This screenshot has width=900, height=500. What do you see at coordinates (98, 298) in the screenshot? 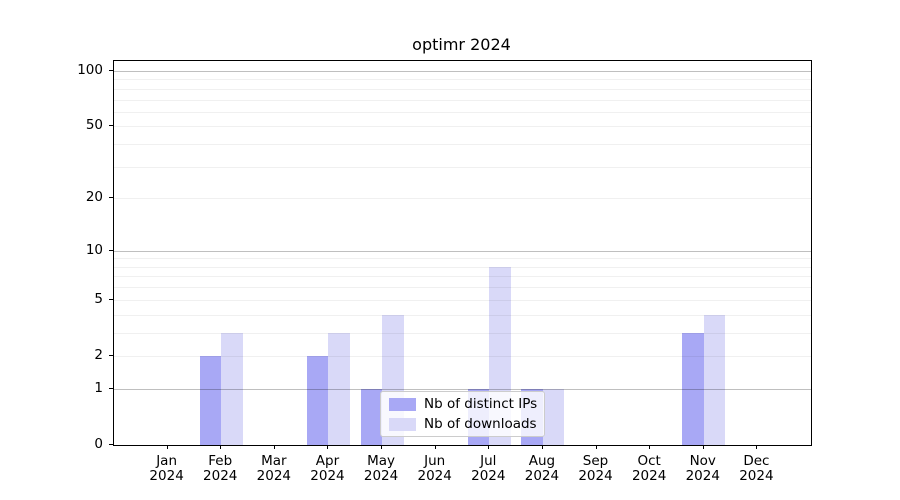
I see `y-tick-label: 5` at bounding box center [98, 298].